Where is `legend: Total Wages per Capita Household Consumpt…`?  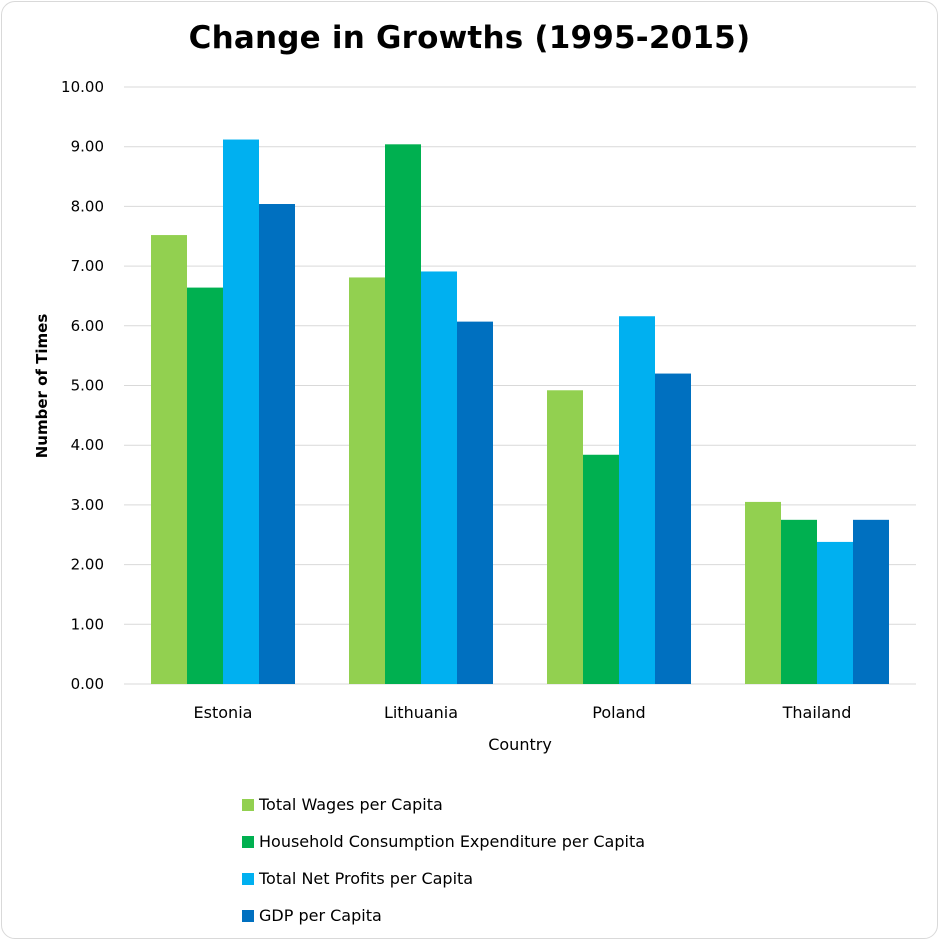 legend: Total Wages per Capita Household Consumpt… is located at coordinates (443, 860).